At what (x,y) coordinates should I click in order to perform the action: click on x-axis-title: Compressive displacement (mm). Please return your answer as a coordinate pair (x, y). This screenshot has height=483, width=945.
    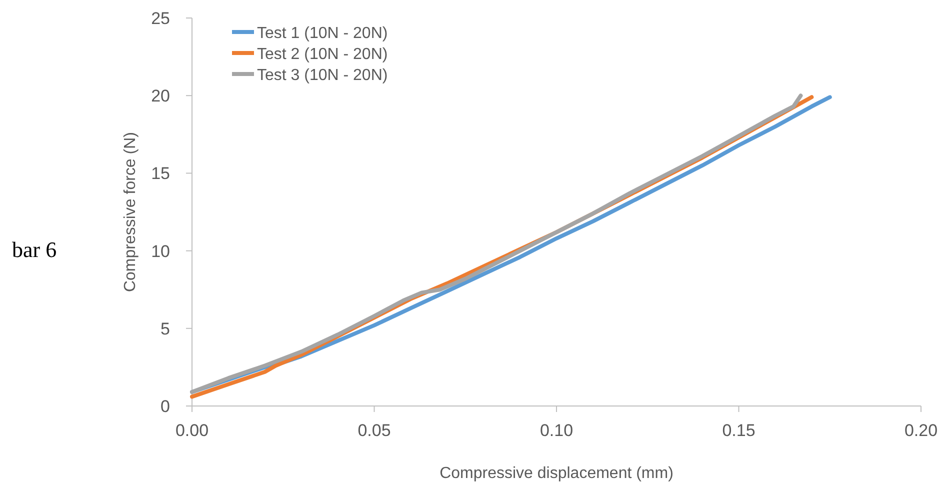
    Looking at the image, I should click on (557, 473).